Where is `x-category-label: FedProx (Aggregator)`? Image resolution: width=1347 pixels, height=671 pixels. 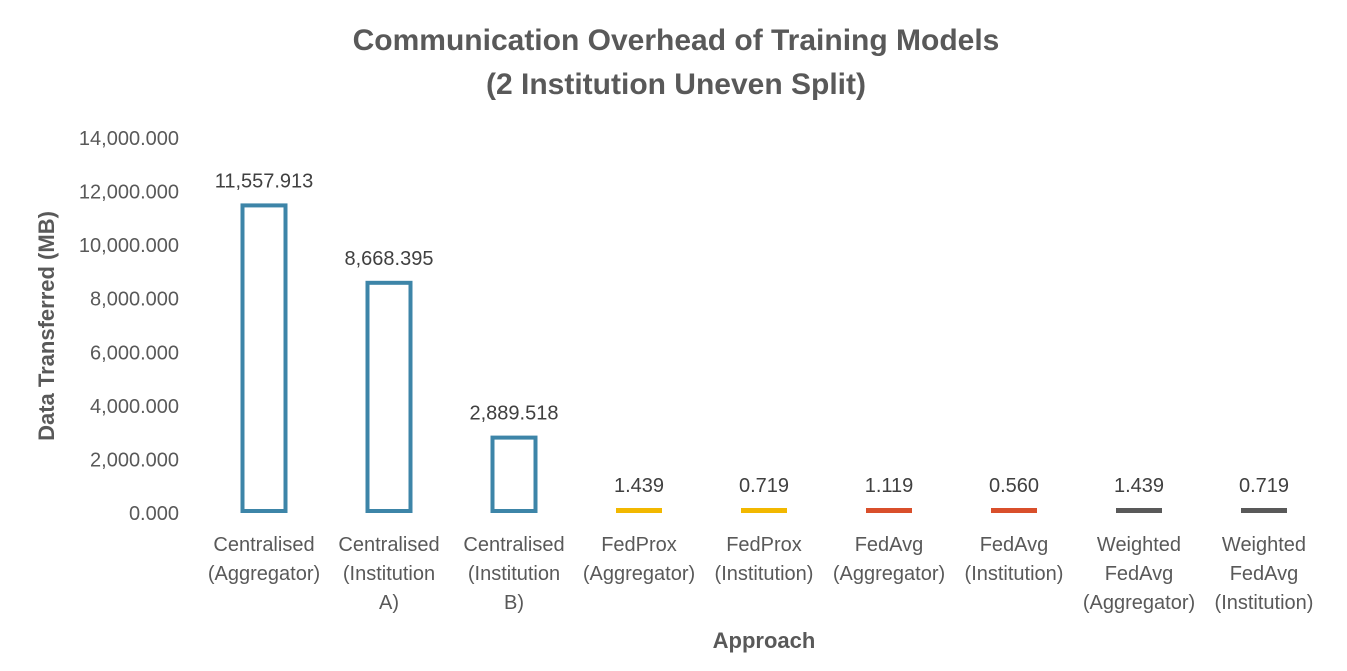
x-category-label: FedProx (Aggregator) is located at coordinates (639, 559).